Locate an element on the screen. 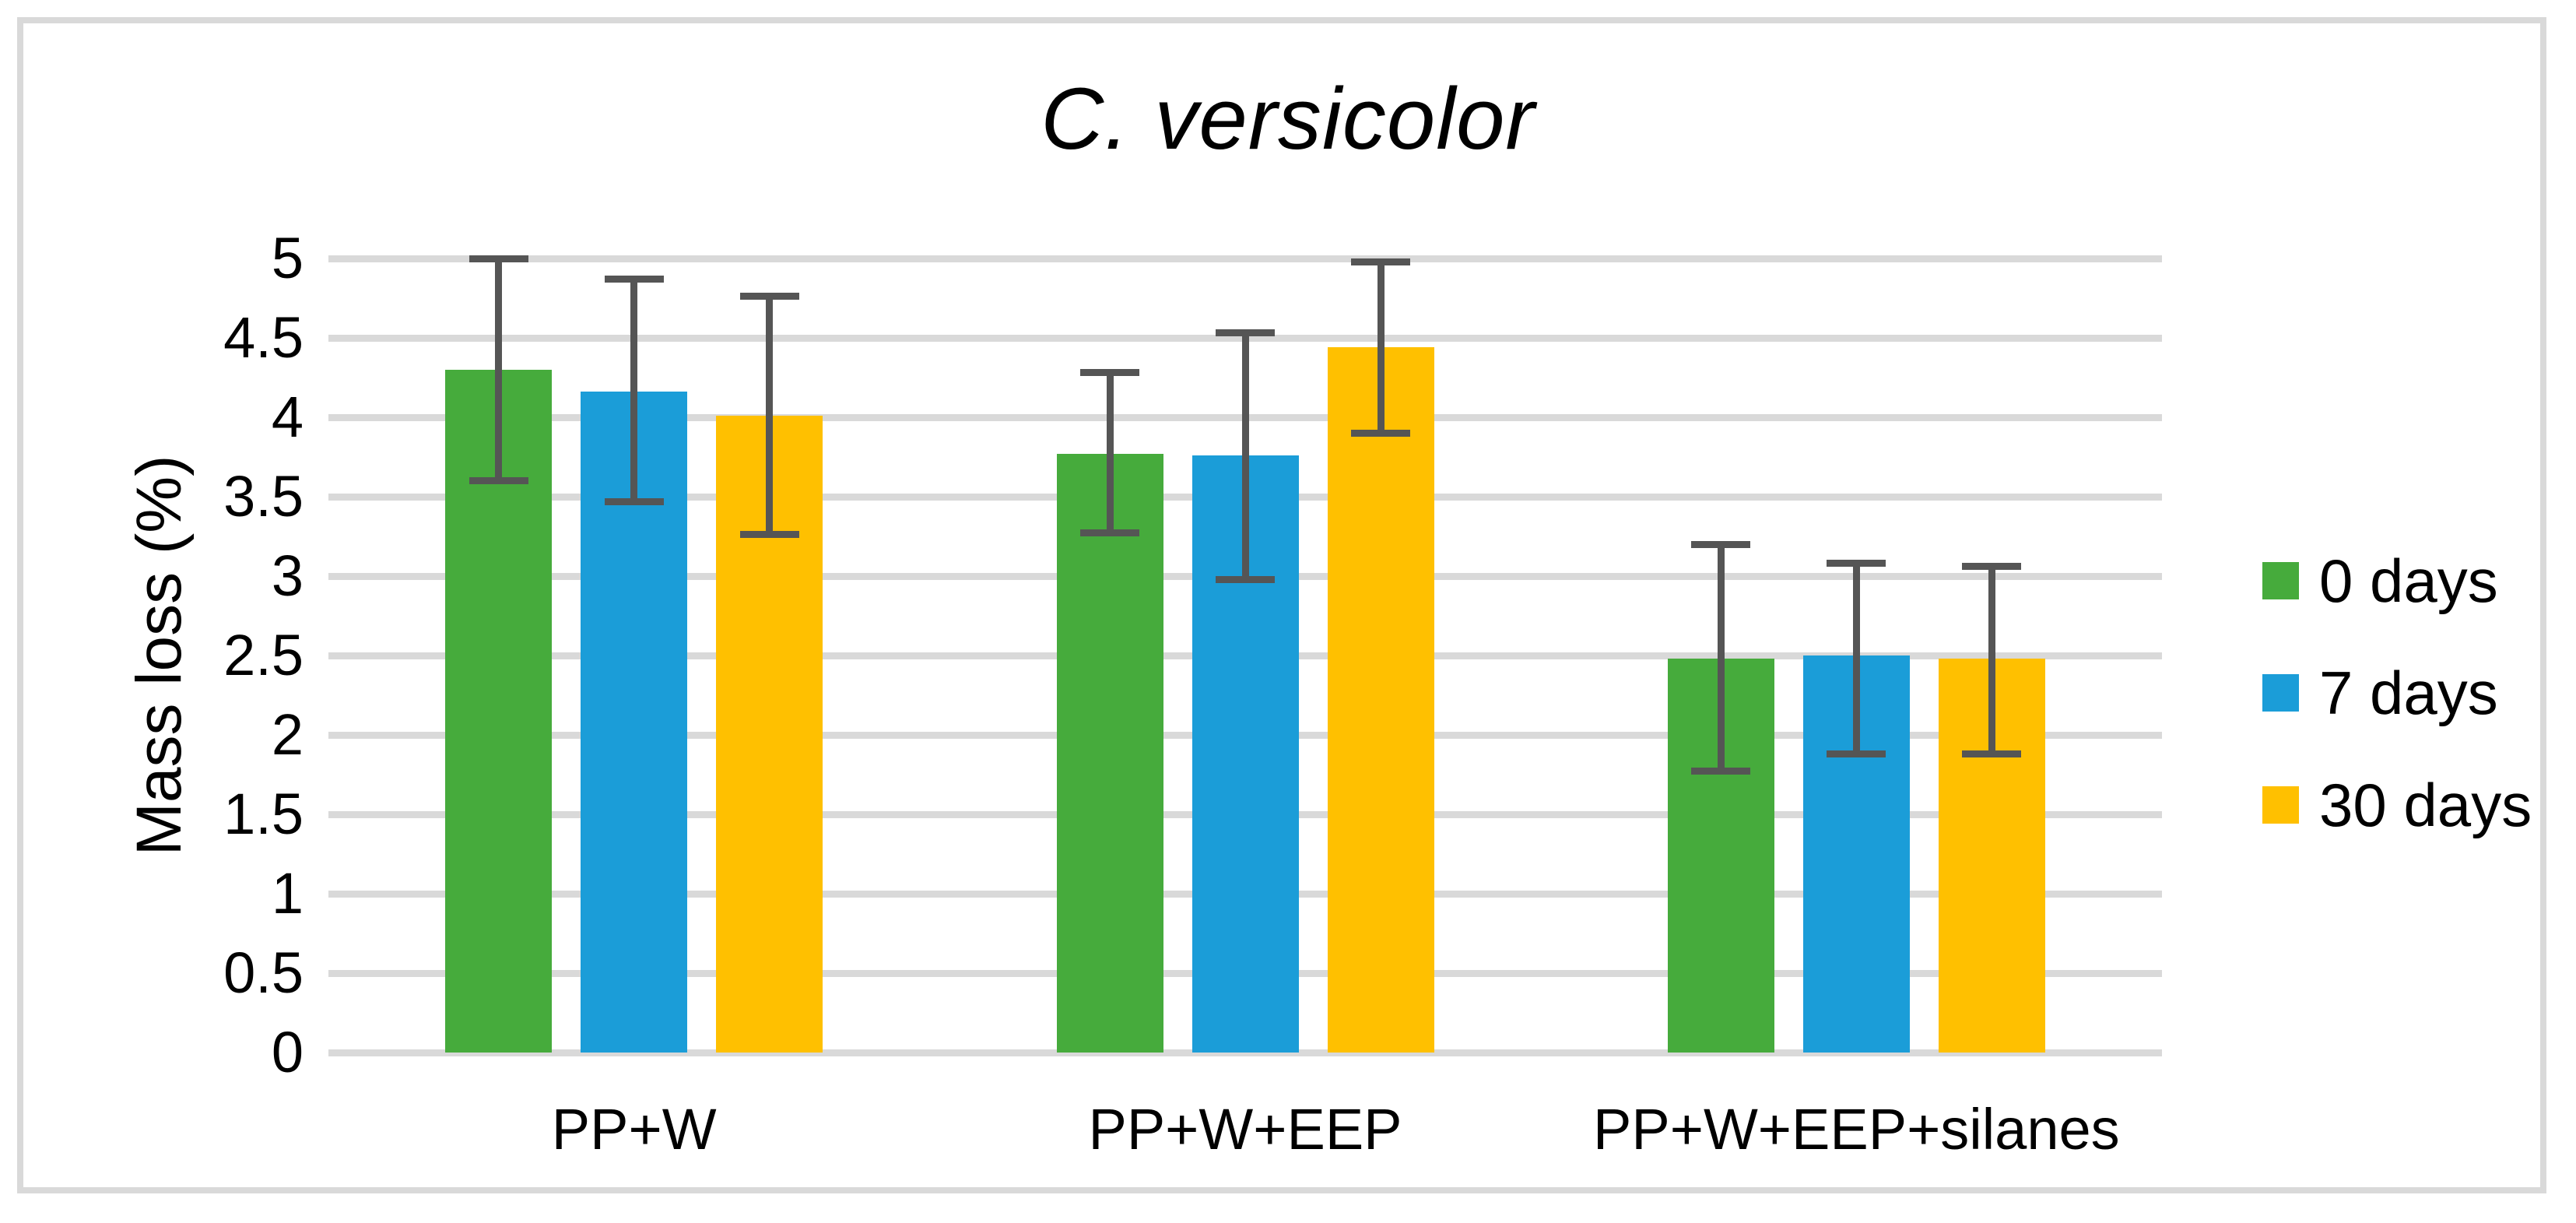  legend-item: 0 days is located at coordinates (2380, 581).